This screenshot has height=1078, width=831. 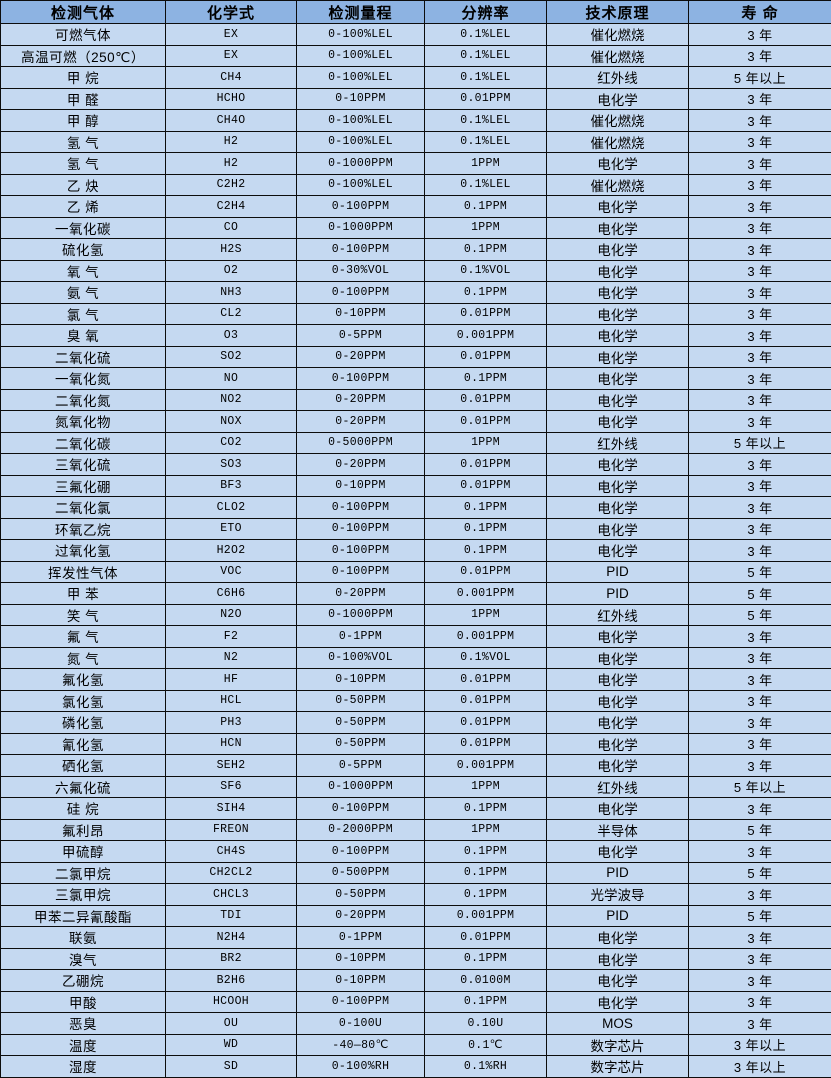 I want to click on cell-range: 0-500PPM, so click(x=361, y=873).